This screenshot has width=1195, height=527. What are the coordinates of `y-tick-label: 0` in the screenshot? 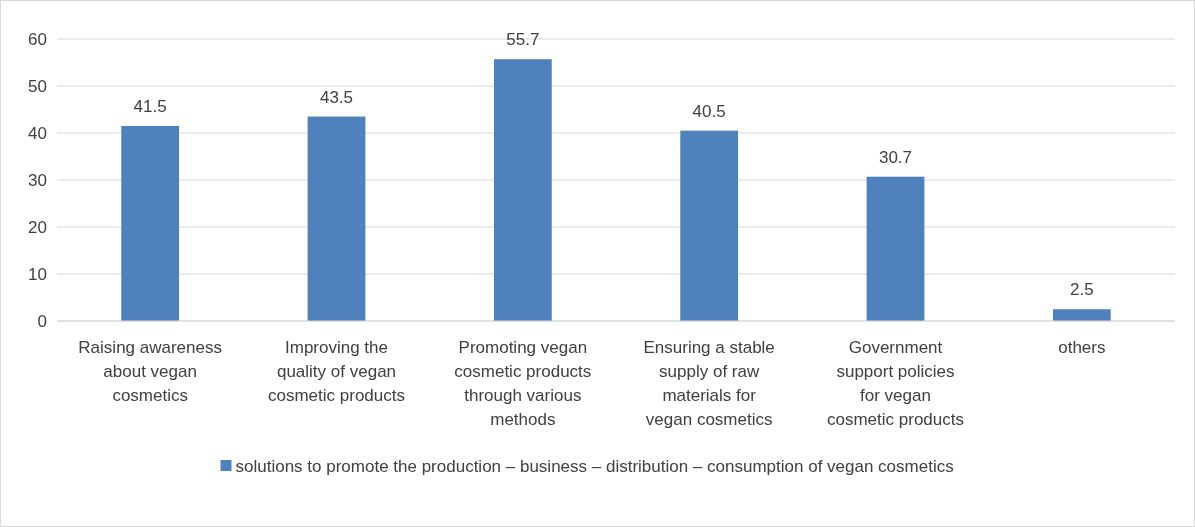 It's located at (42, 321).